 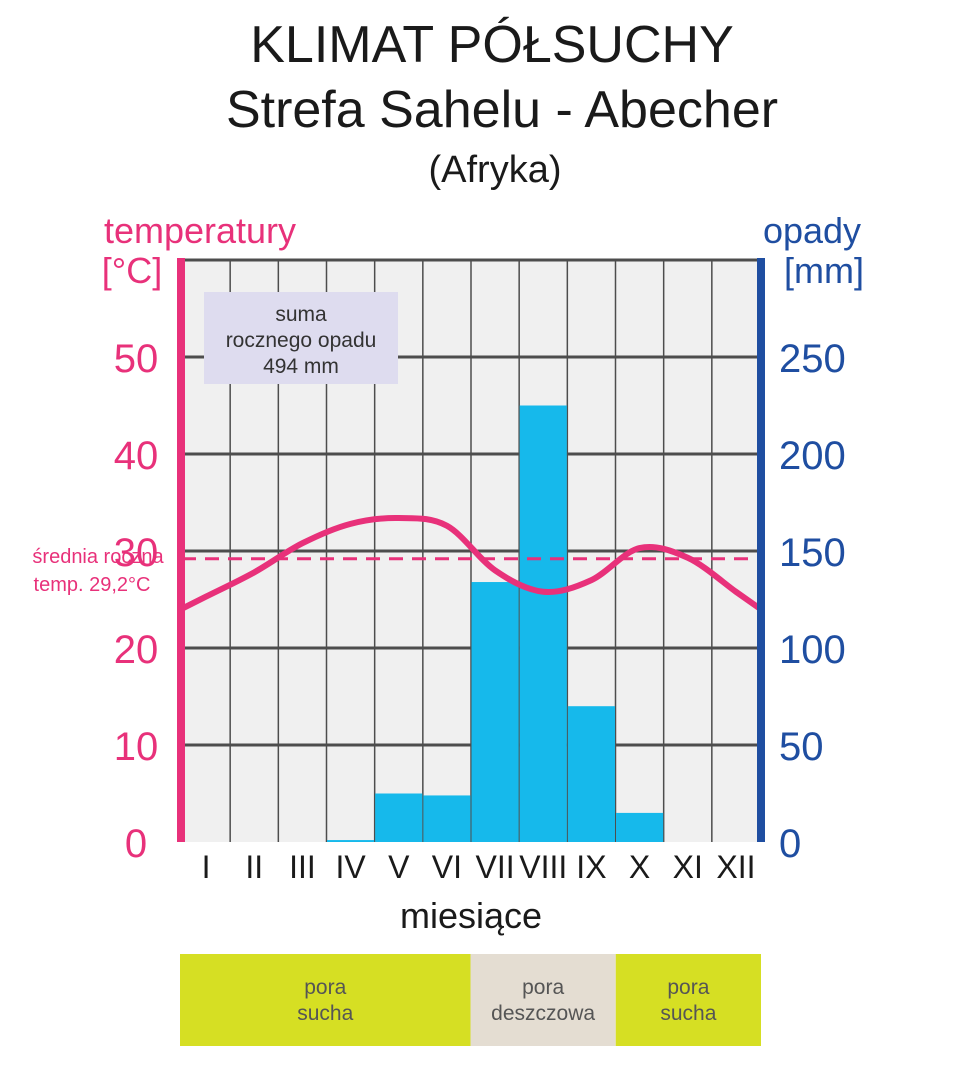 What do you see at coordinates (471, 915) in the screenshot?
I see `x-axis-label: miesiące` at bounding box center [471, 915].